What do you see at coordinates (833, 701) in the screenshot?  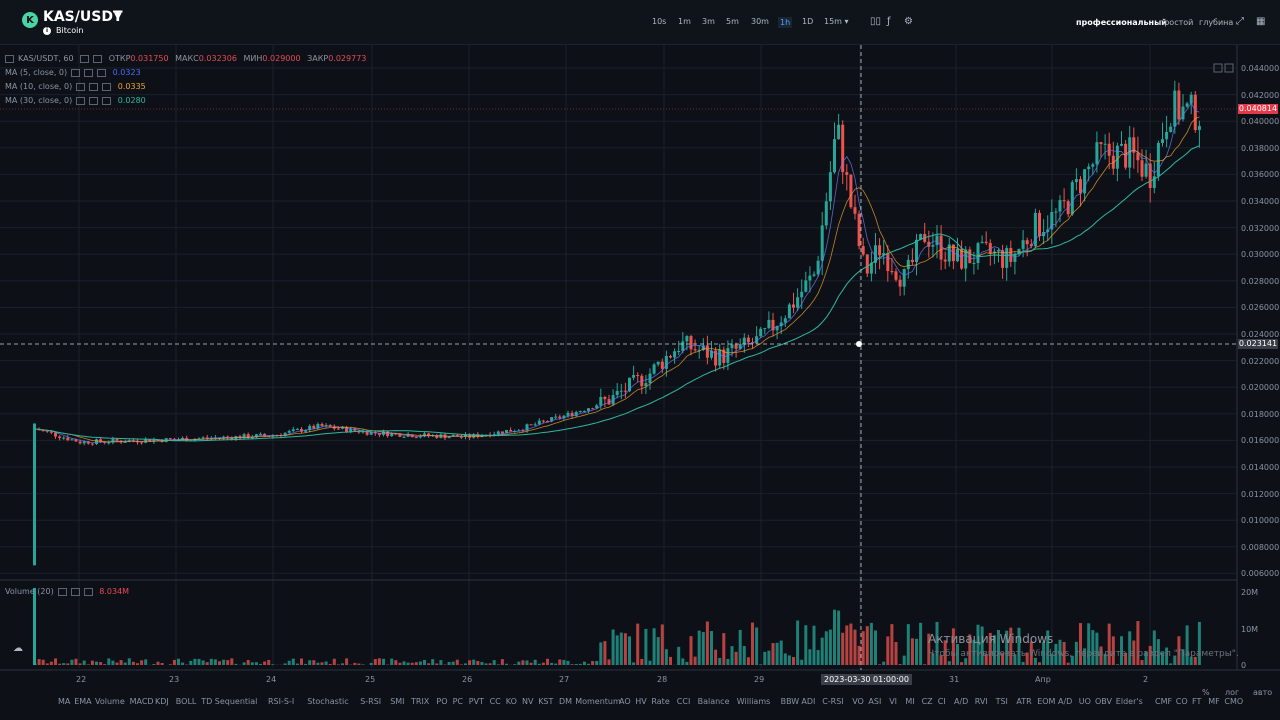 I see `indicator-button: C-RSI` at bounding box center [833, 701].